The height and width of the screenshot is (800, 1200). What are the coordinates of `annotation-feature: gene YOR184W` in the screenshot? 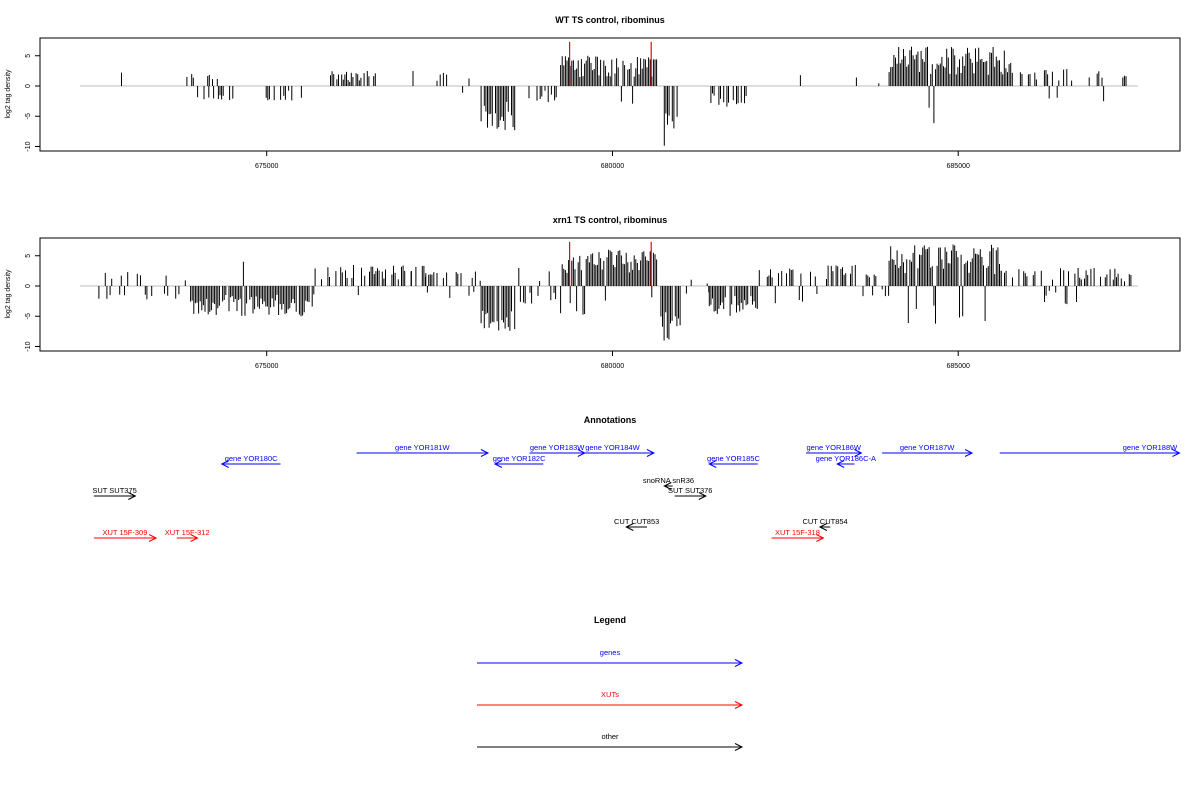 It's located at (613, 450).